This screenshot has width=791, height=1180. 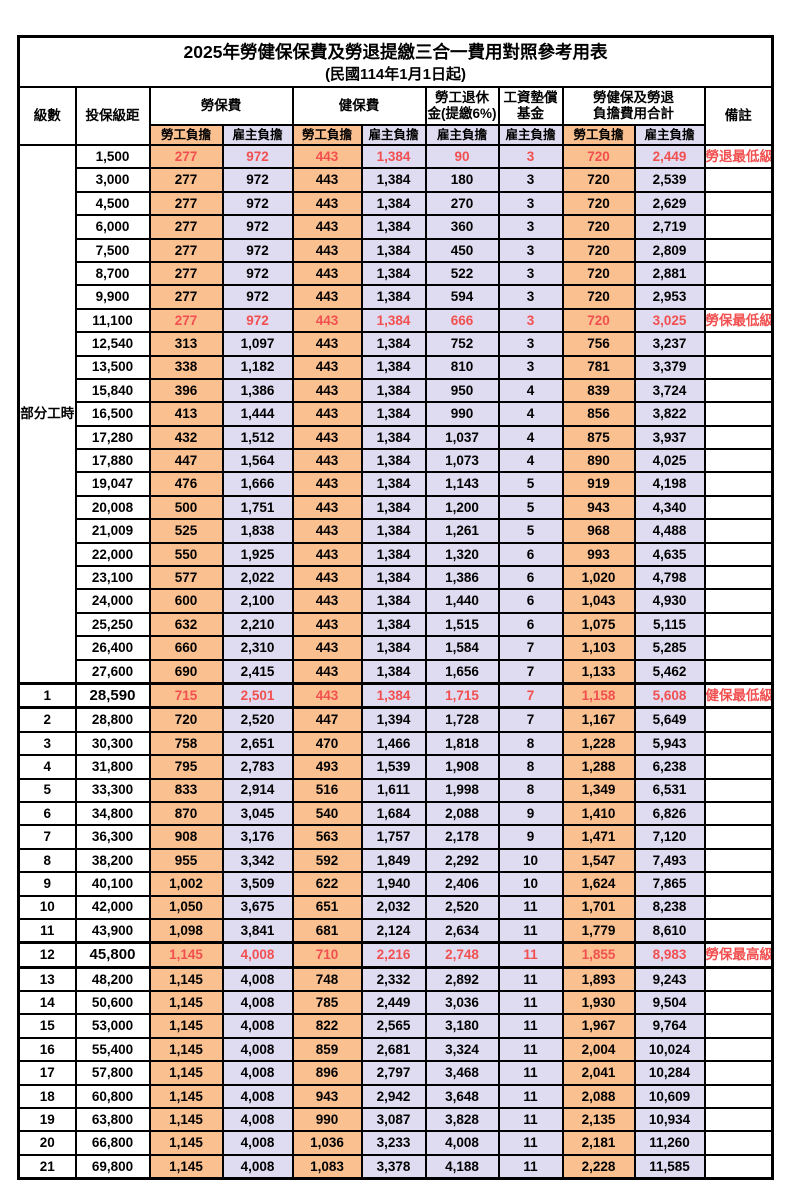 I want to click on cell-total-employer: 6,531, so click(x=669, y=790).